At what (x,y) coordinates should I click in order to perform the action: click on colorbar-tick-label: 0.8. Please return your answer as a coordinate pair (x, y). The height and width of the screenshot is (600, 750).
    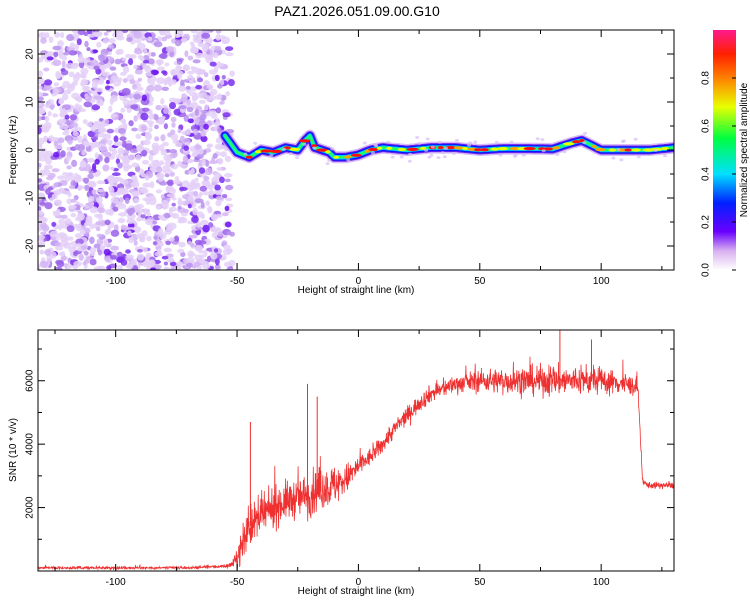
    Looking at the image, I should click on (706, 78).